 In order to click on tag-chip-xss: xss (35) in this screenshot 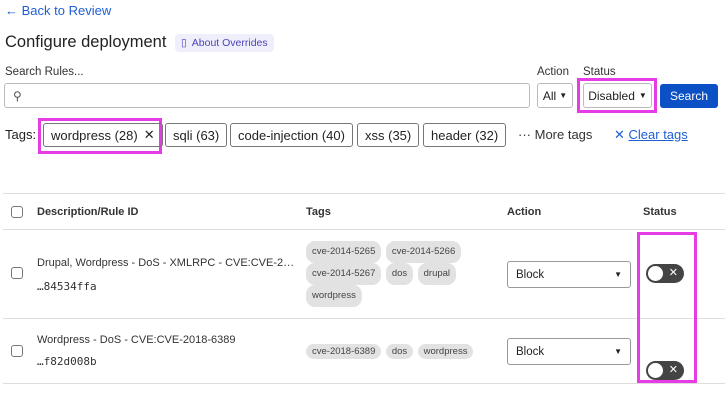, I will do `click(388, 135)`.